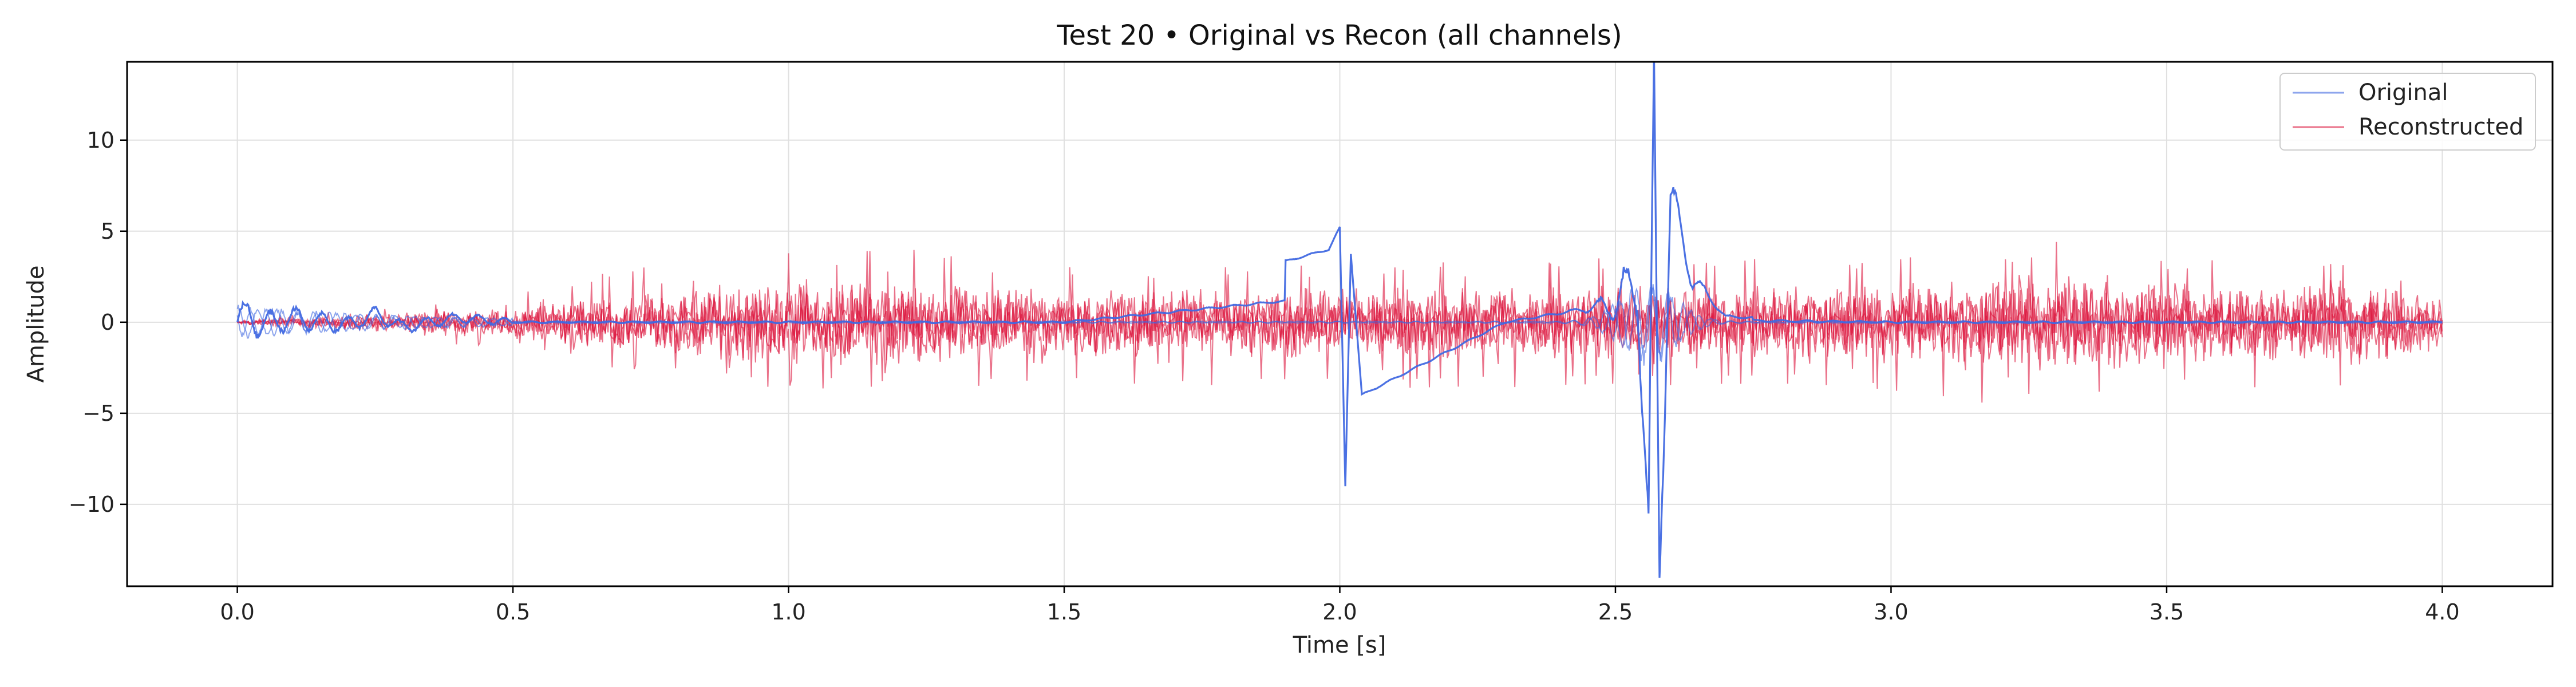 The image size is (2576, 687). What do you see at coordinates (513, 612) in the screenshot?
I see `x-tick-label: 0.5` at bounding box center [513, 612].